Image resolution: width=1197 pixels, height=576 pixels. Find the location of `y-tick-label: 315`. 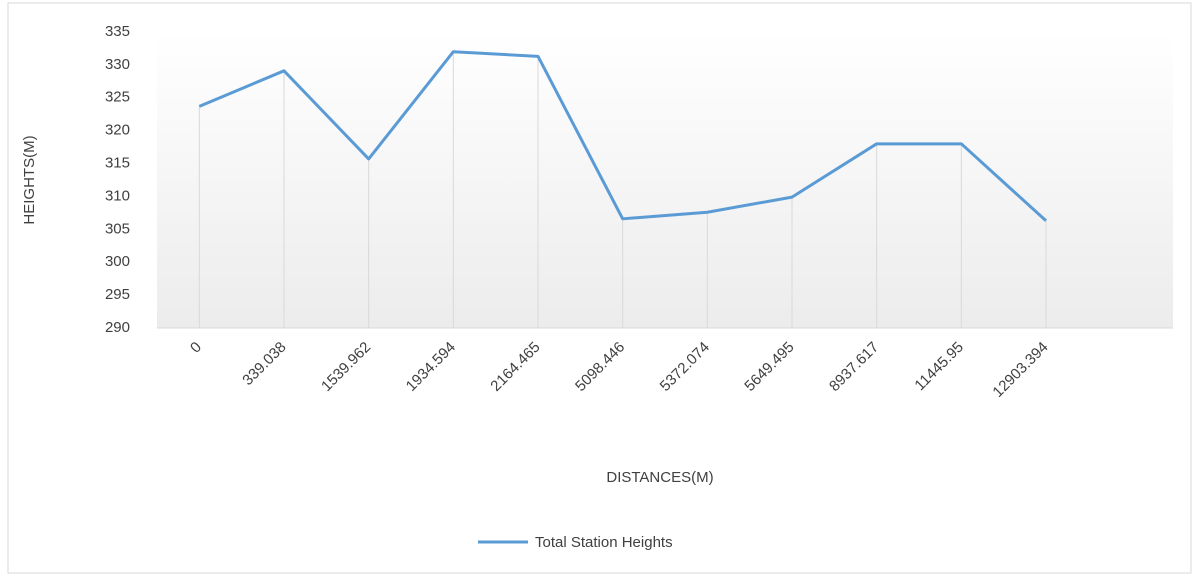

y-tick-label: 315 is located at coordinates (117, 163).